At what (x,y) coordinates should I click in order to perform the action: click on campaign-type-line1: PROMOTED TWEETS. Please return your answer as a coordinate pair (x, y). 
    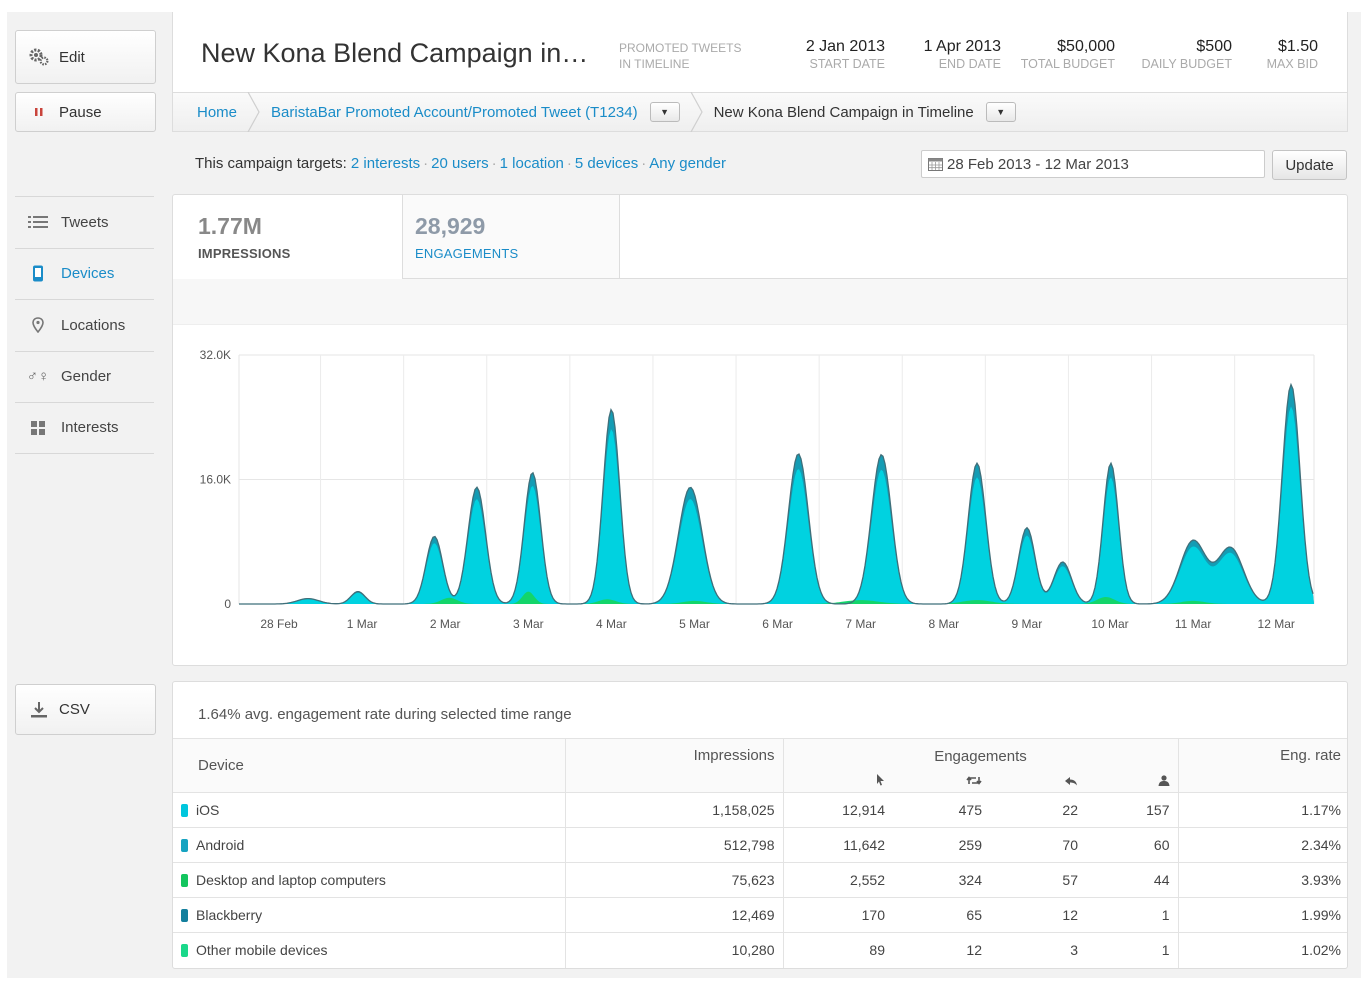
    Looking at the image, I should click on (680, 48).